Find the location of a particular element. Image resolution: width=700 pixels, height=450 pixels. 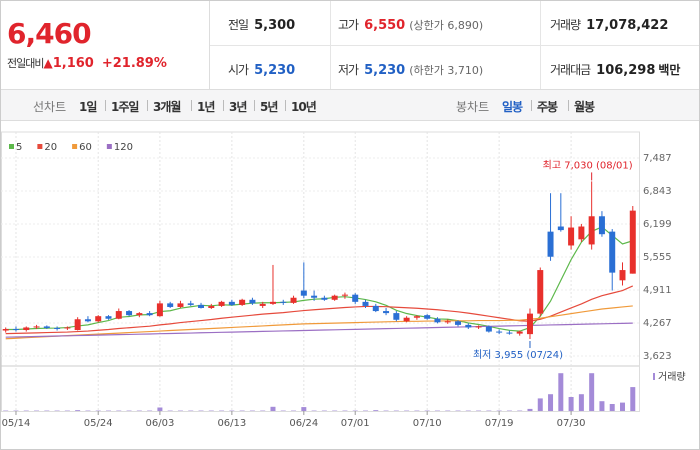

stat-label: 거래대금 is located at coordinates (570, 70).